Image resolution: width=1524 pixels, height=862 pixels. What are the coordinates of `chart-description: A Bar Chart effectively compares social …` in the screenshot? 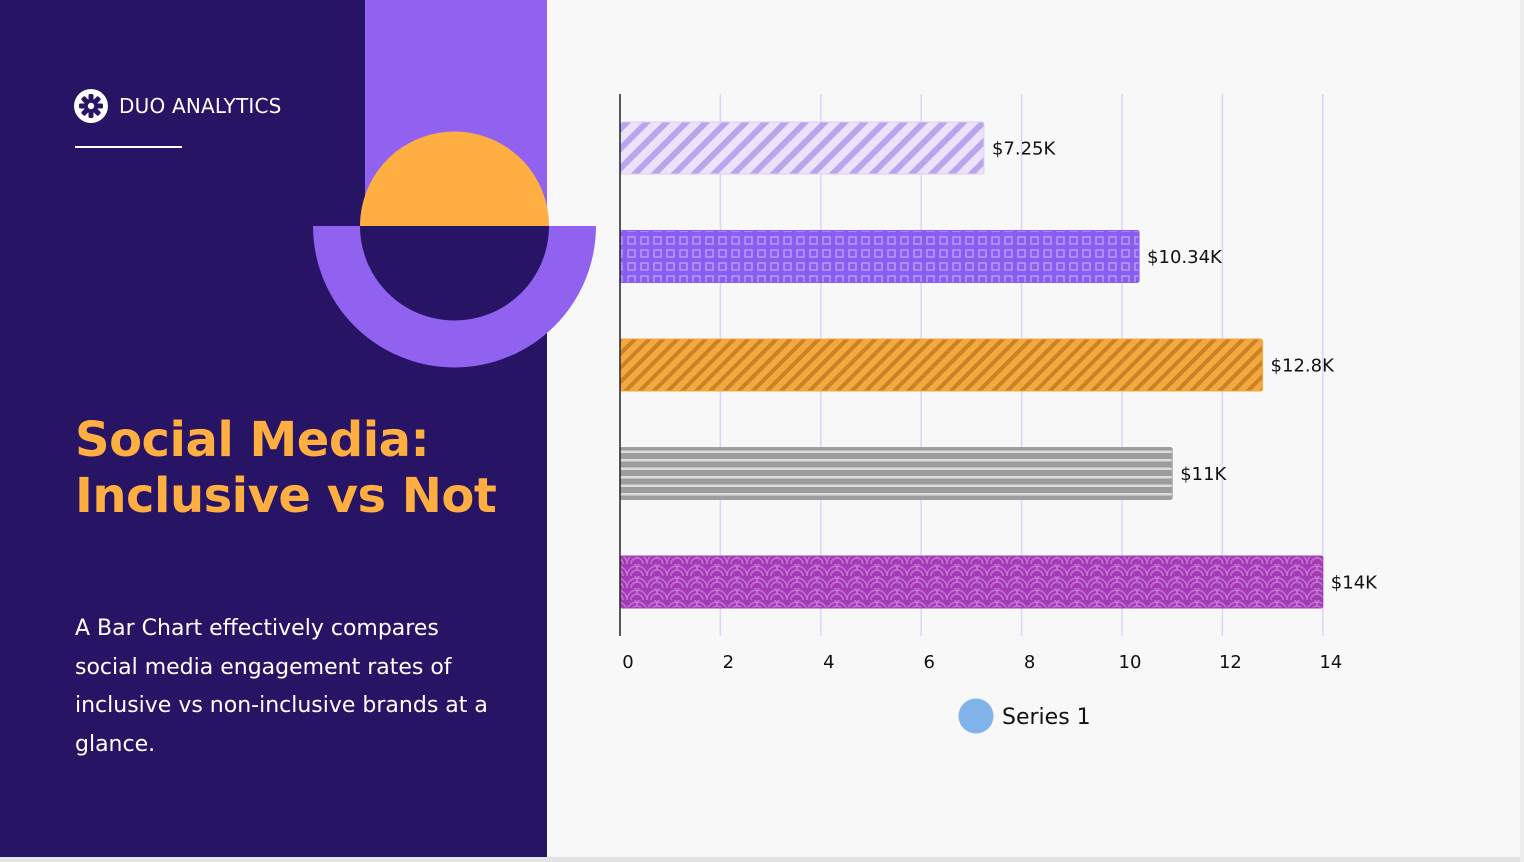 It's located at (281, 686).